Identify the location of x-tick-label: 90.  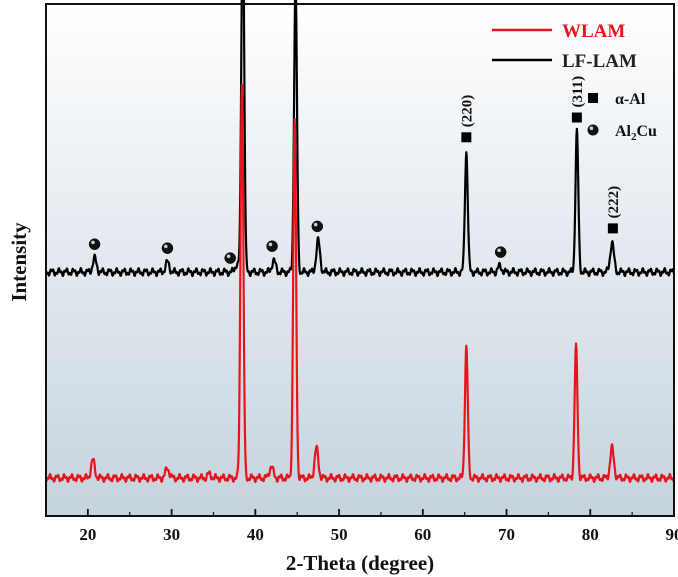
(672, 534).